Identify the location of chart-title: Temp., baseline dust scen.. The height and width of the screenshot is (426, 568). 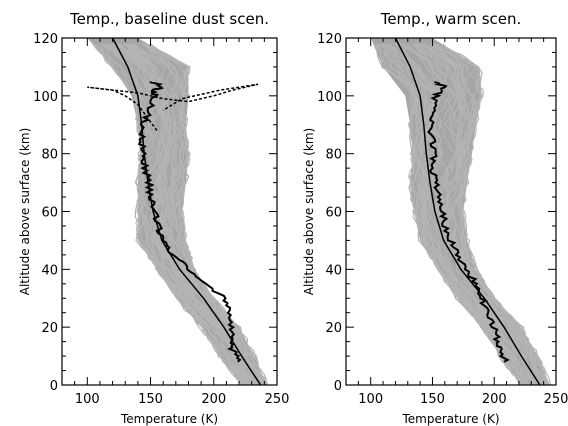
(169, 19).